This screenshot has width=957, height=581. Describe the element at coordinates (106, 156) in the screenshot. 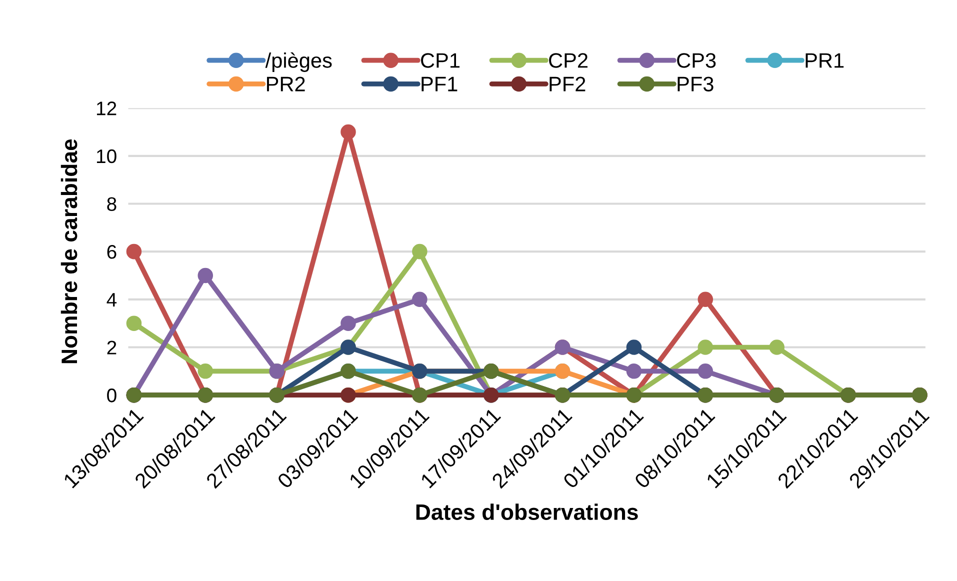

I see `y-tick-label: 10` at that location.